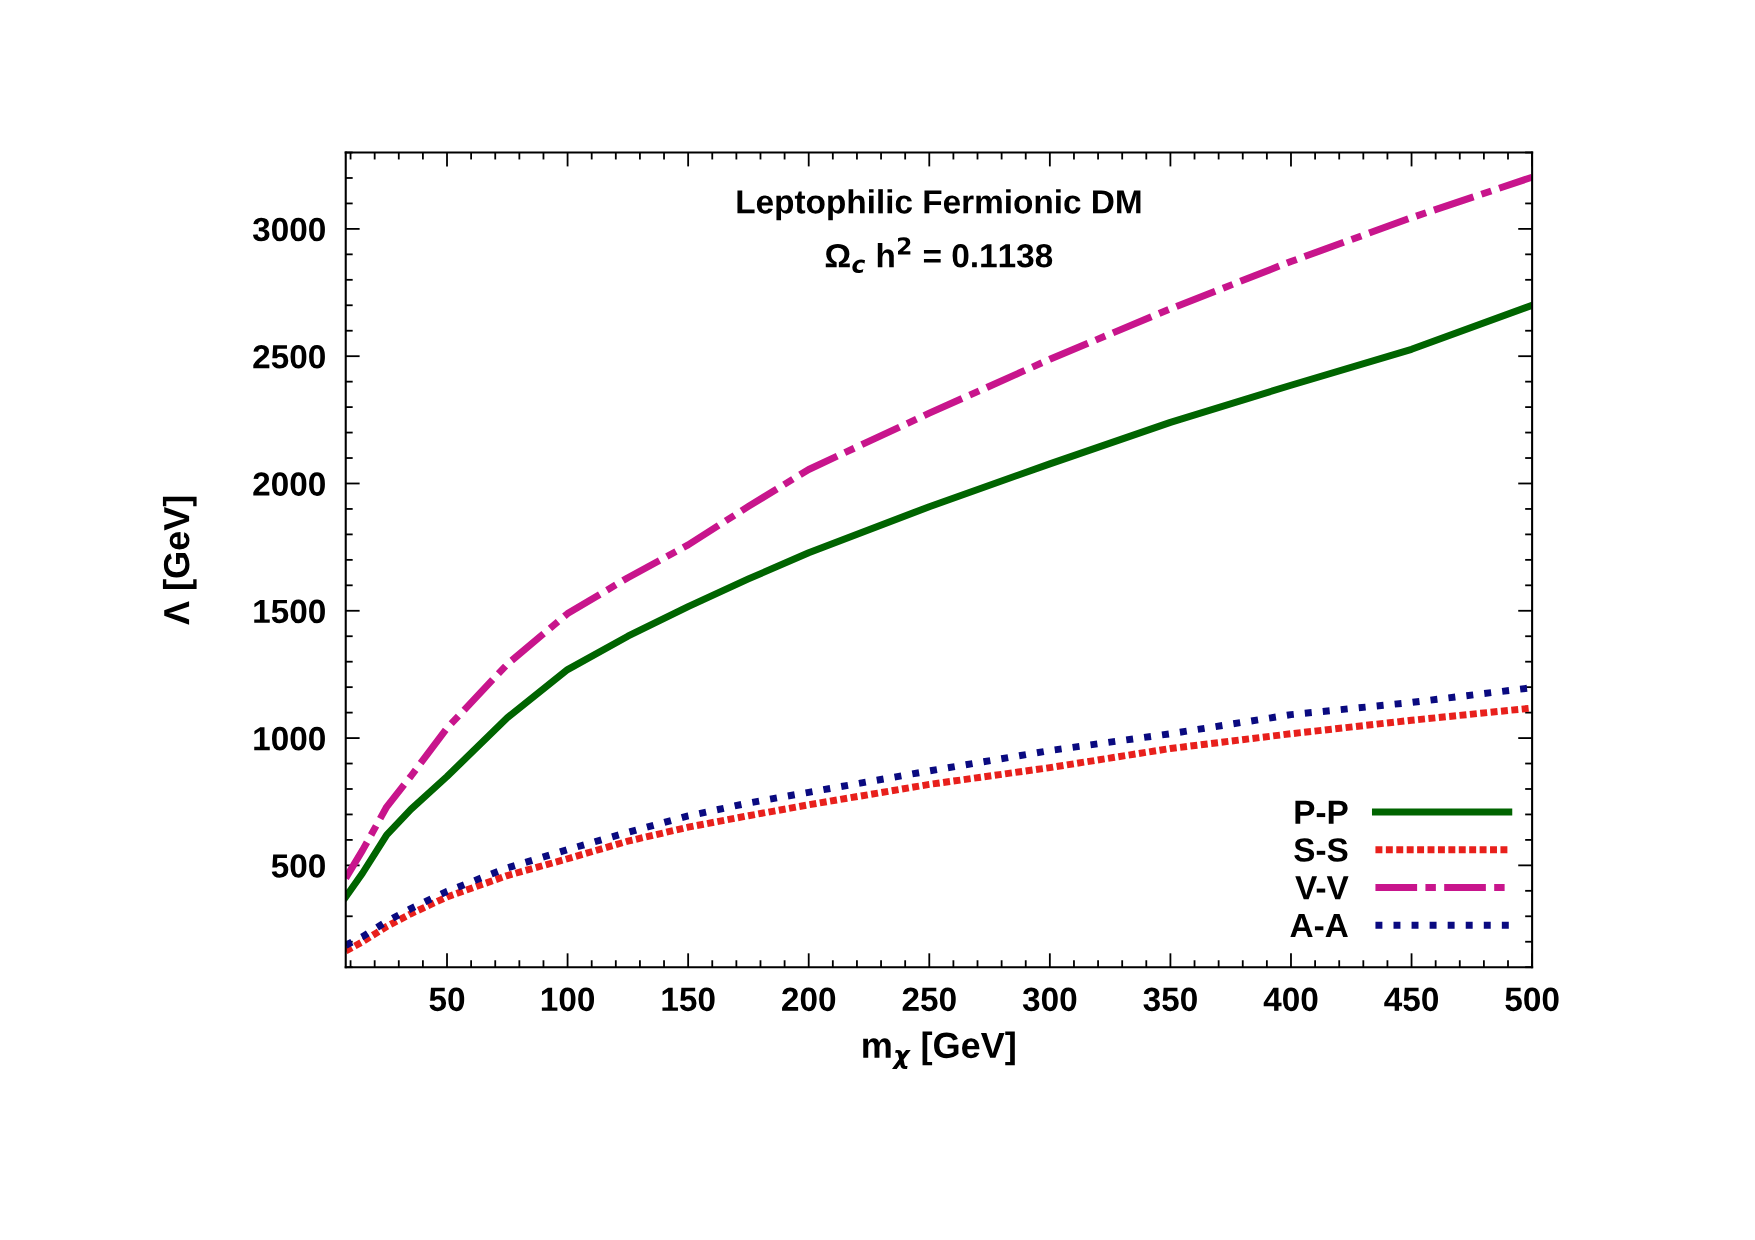  I want to click on y-tick-label: 1000, so click(289, 738).